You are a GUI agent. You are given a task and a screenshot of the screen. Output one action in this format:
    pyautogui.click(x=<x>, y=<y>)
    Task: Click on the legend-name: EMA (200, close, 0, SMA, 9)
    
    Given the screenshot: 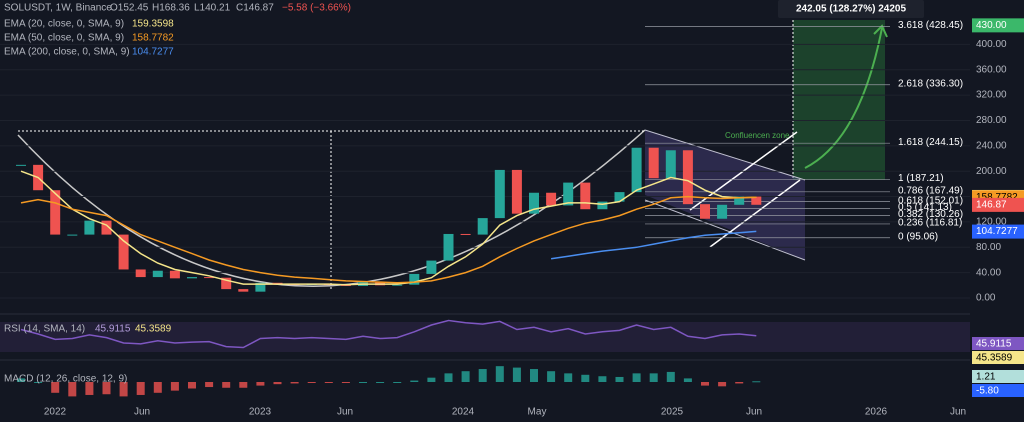 What is the action you would take?
    pyautogui.click(x=67, y=52)
    